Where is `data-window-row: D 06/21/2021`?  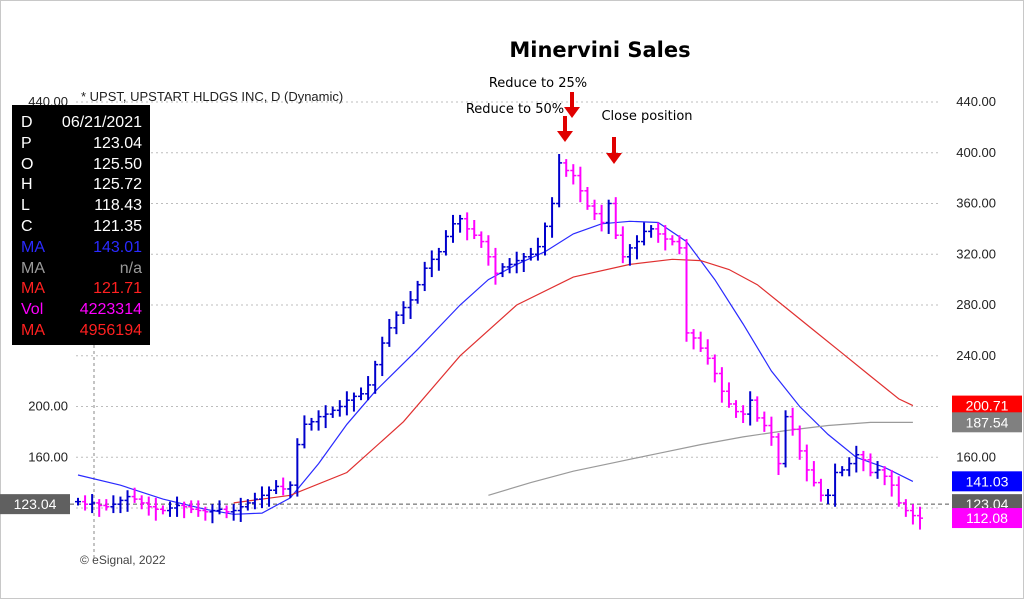 data-window-row: D 06/21/2021 is located at coordinates (81, 124).